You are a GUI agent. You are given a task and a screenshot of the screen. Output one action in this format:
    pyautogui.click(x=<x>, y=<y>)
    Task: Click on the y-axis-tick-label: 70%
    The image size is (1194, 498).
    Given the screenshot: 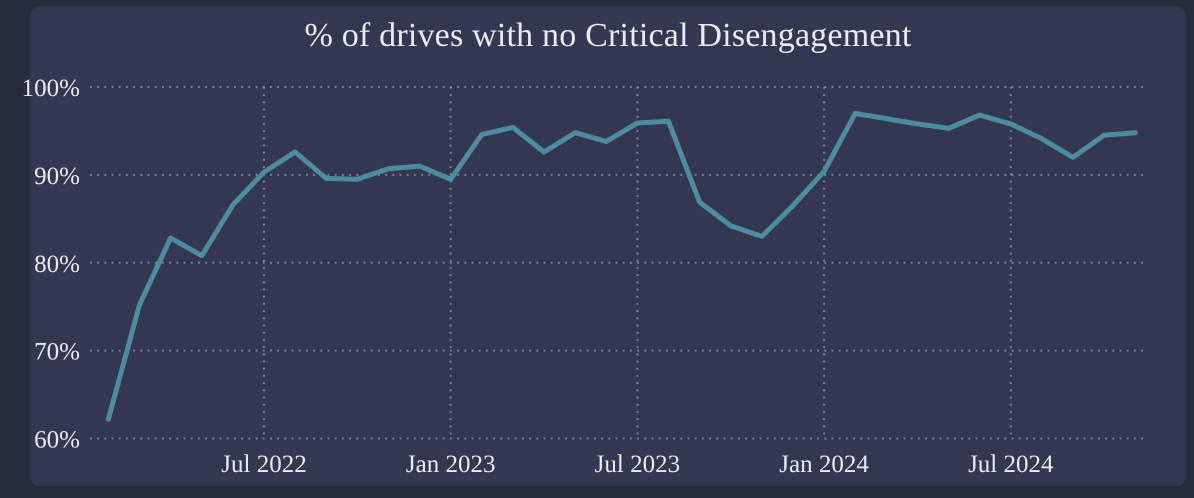 What is the action you would take?
    pyautogui.click(x=57, y=352)
    